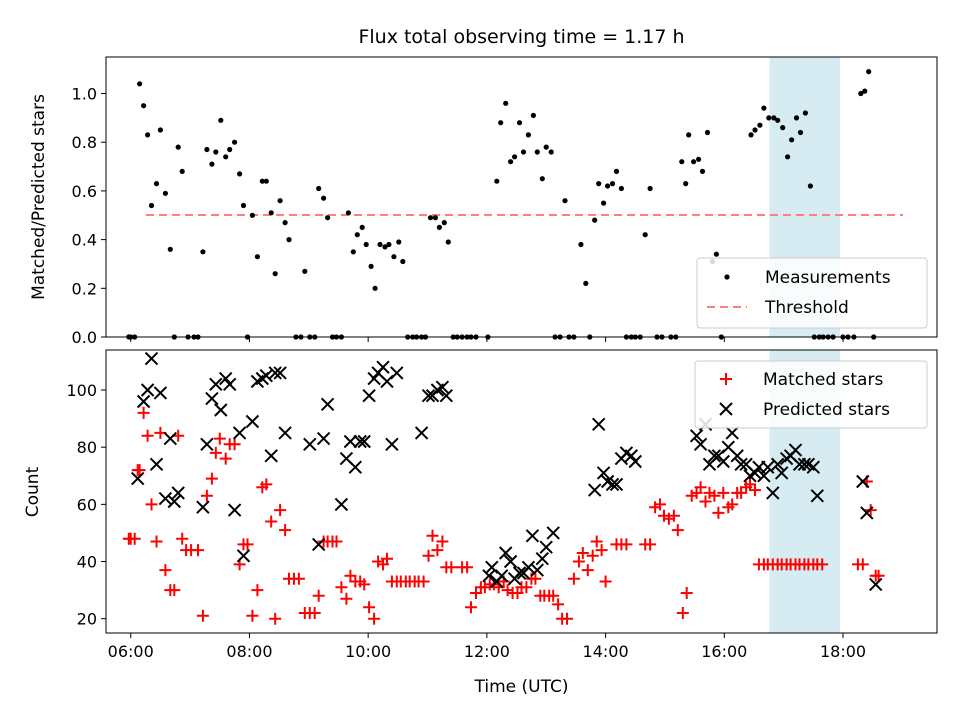 The height and width of the screenshot is (720, 960). I want to click on bottom-x-tick-label: 14:00, so click(606, 651).